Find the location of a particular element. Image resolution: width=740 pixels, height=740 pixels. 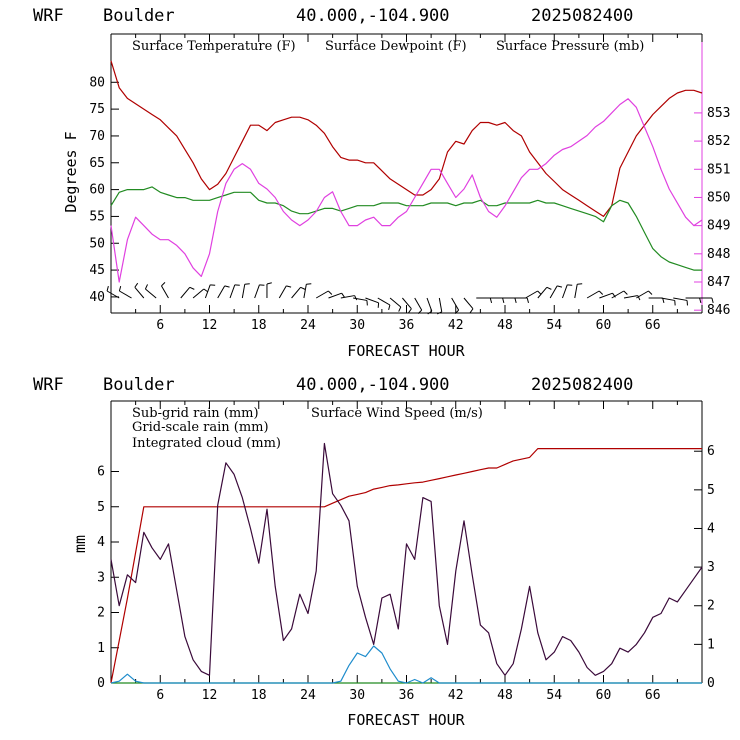

p1-x-tick-label: 54 is located at coordinates (554, 325).